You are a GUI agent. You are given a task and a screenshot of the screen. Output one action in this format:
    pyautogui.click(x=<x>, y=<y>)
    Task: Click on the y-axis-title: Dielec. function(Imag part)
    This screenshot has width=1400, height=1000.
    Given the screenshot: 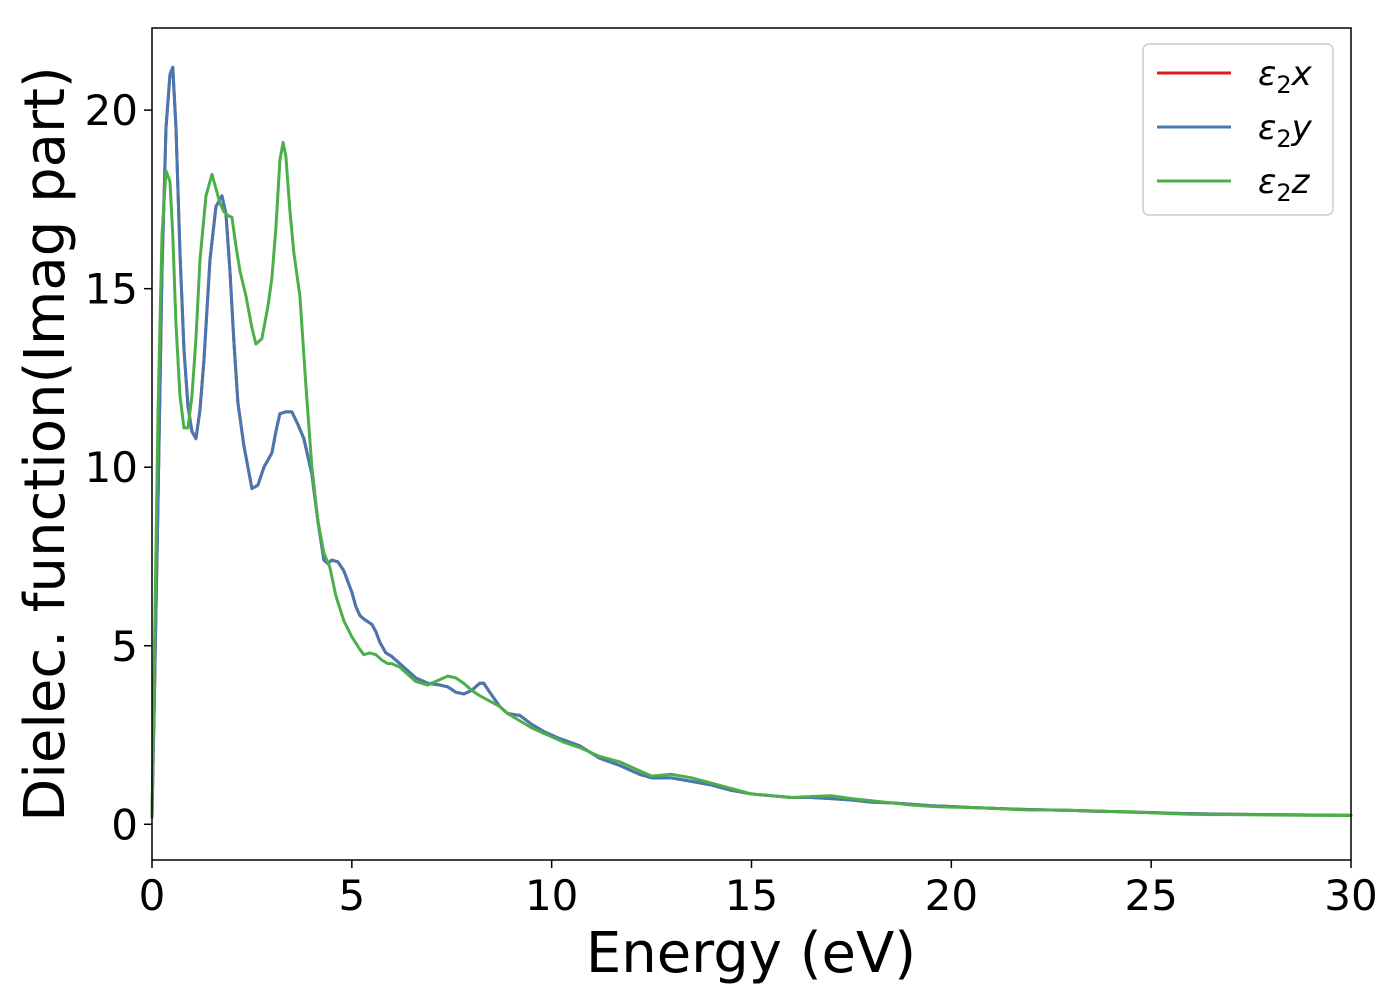 What is the action you would take?
    pyautogui.click(x=45, y=444)
    